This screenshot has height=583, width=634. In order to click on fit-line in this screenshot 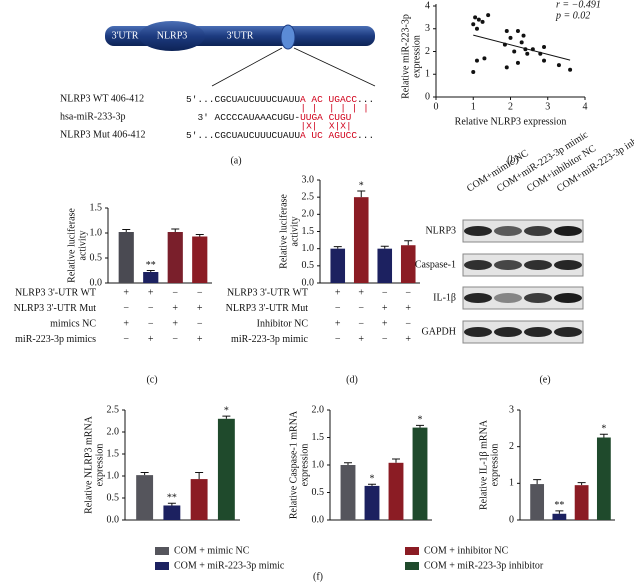, I will do `click(522, 47)`.